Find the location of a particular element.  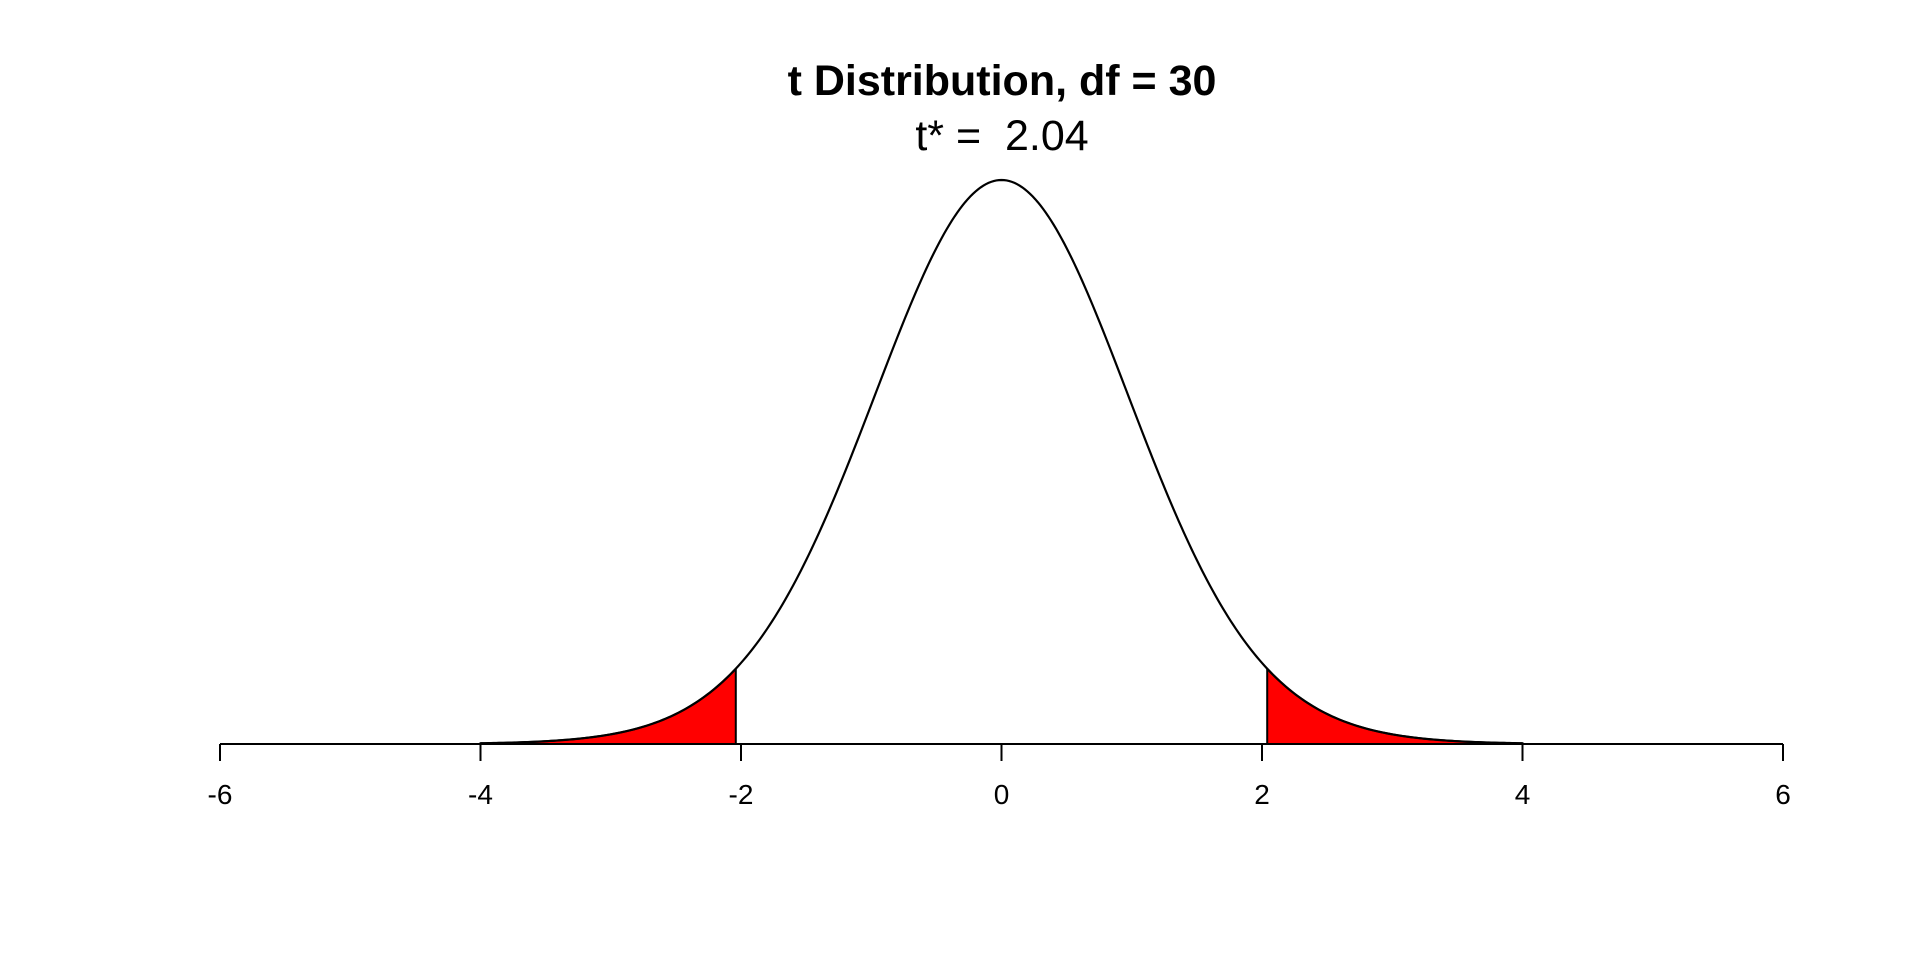

chart-title: t Distribution, df = 30 is located at coordinates (1002, 81).